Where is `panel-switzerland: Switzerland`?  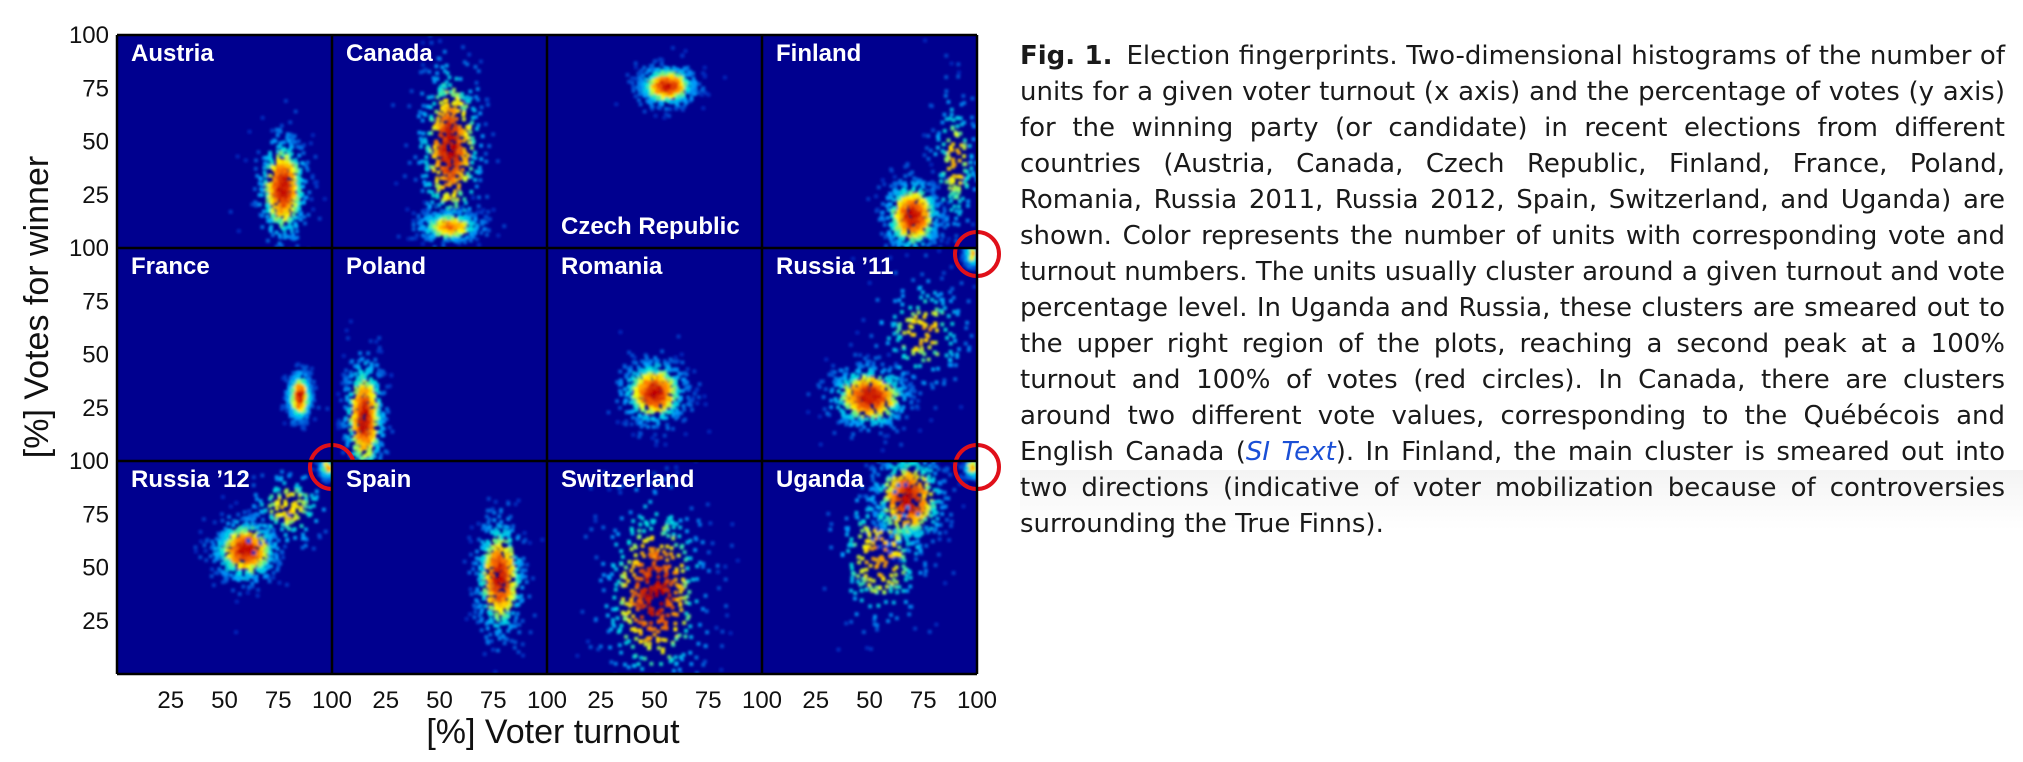 panel-switzerland: Switzerland is located at coordinates (654, 567).